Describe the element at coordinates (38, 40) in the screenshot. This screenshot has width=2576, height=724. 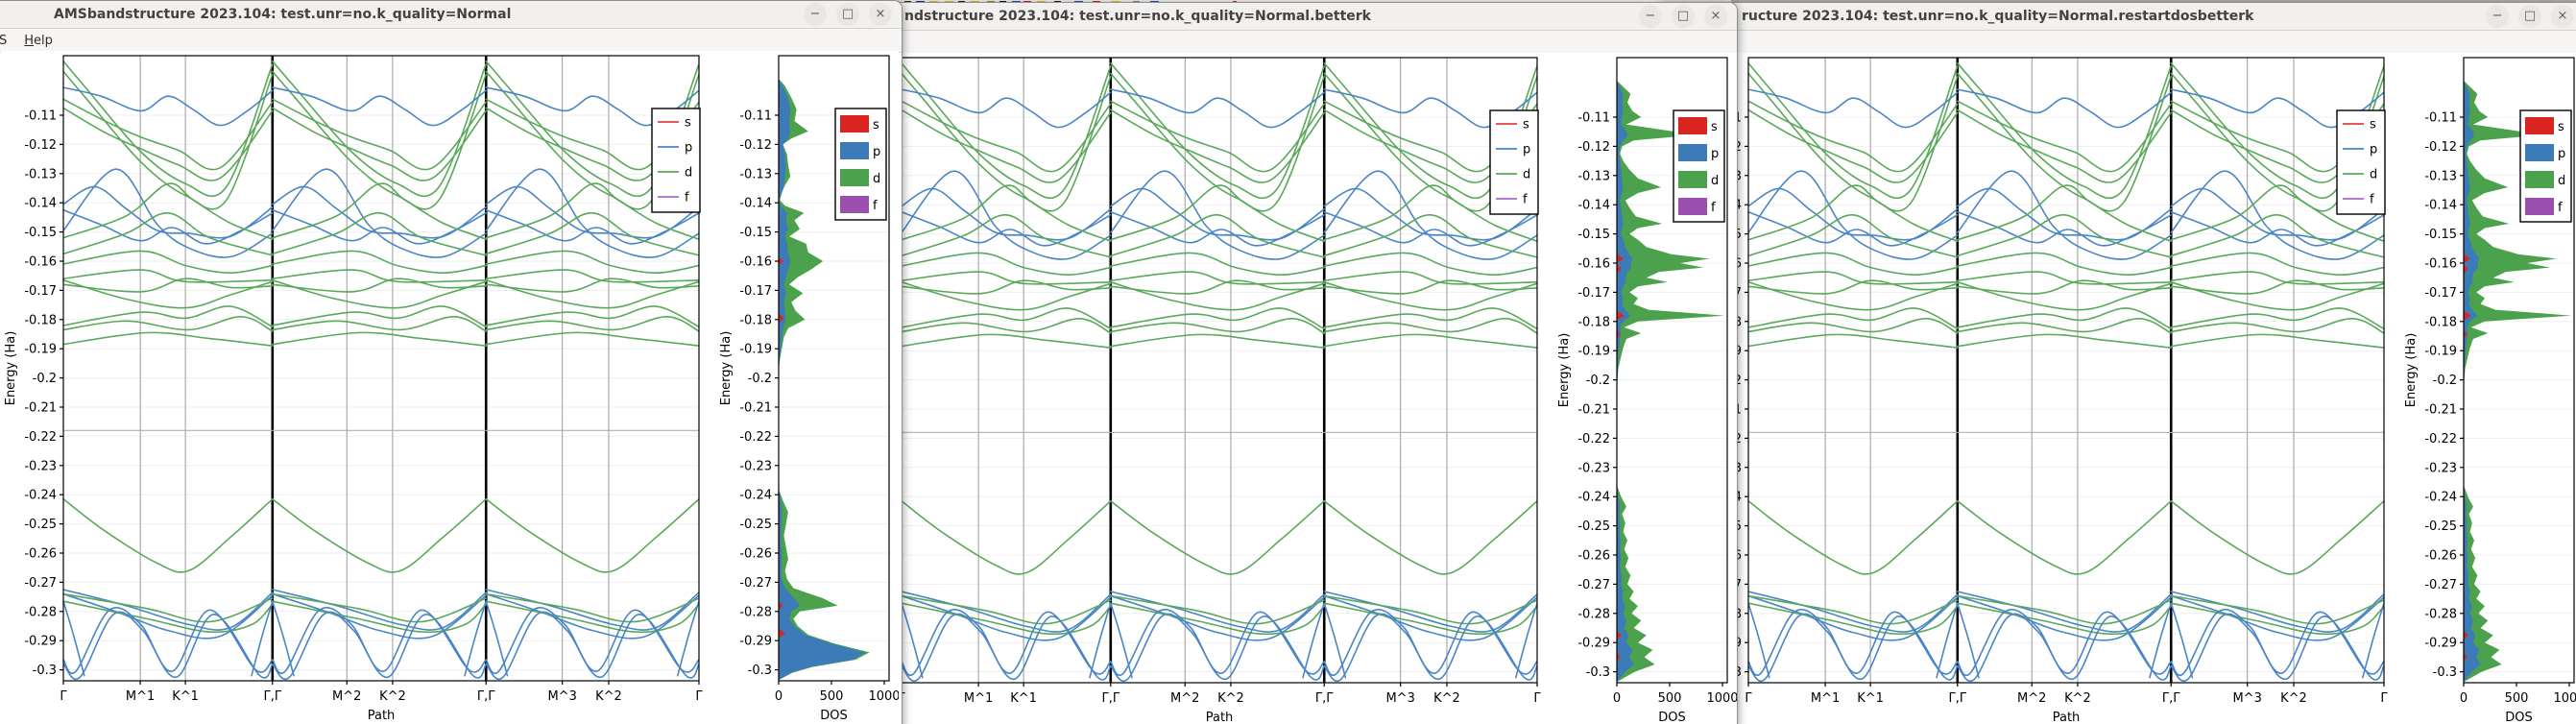
I see `menu-help: Help` at that location.